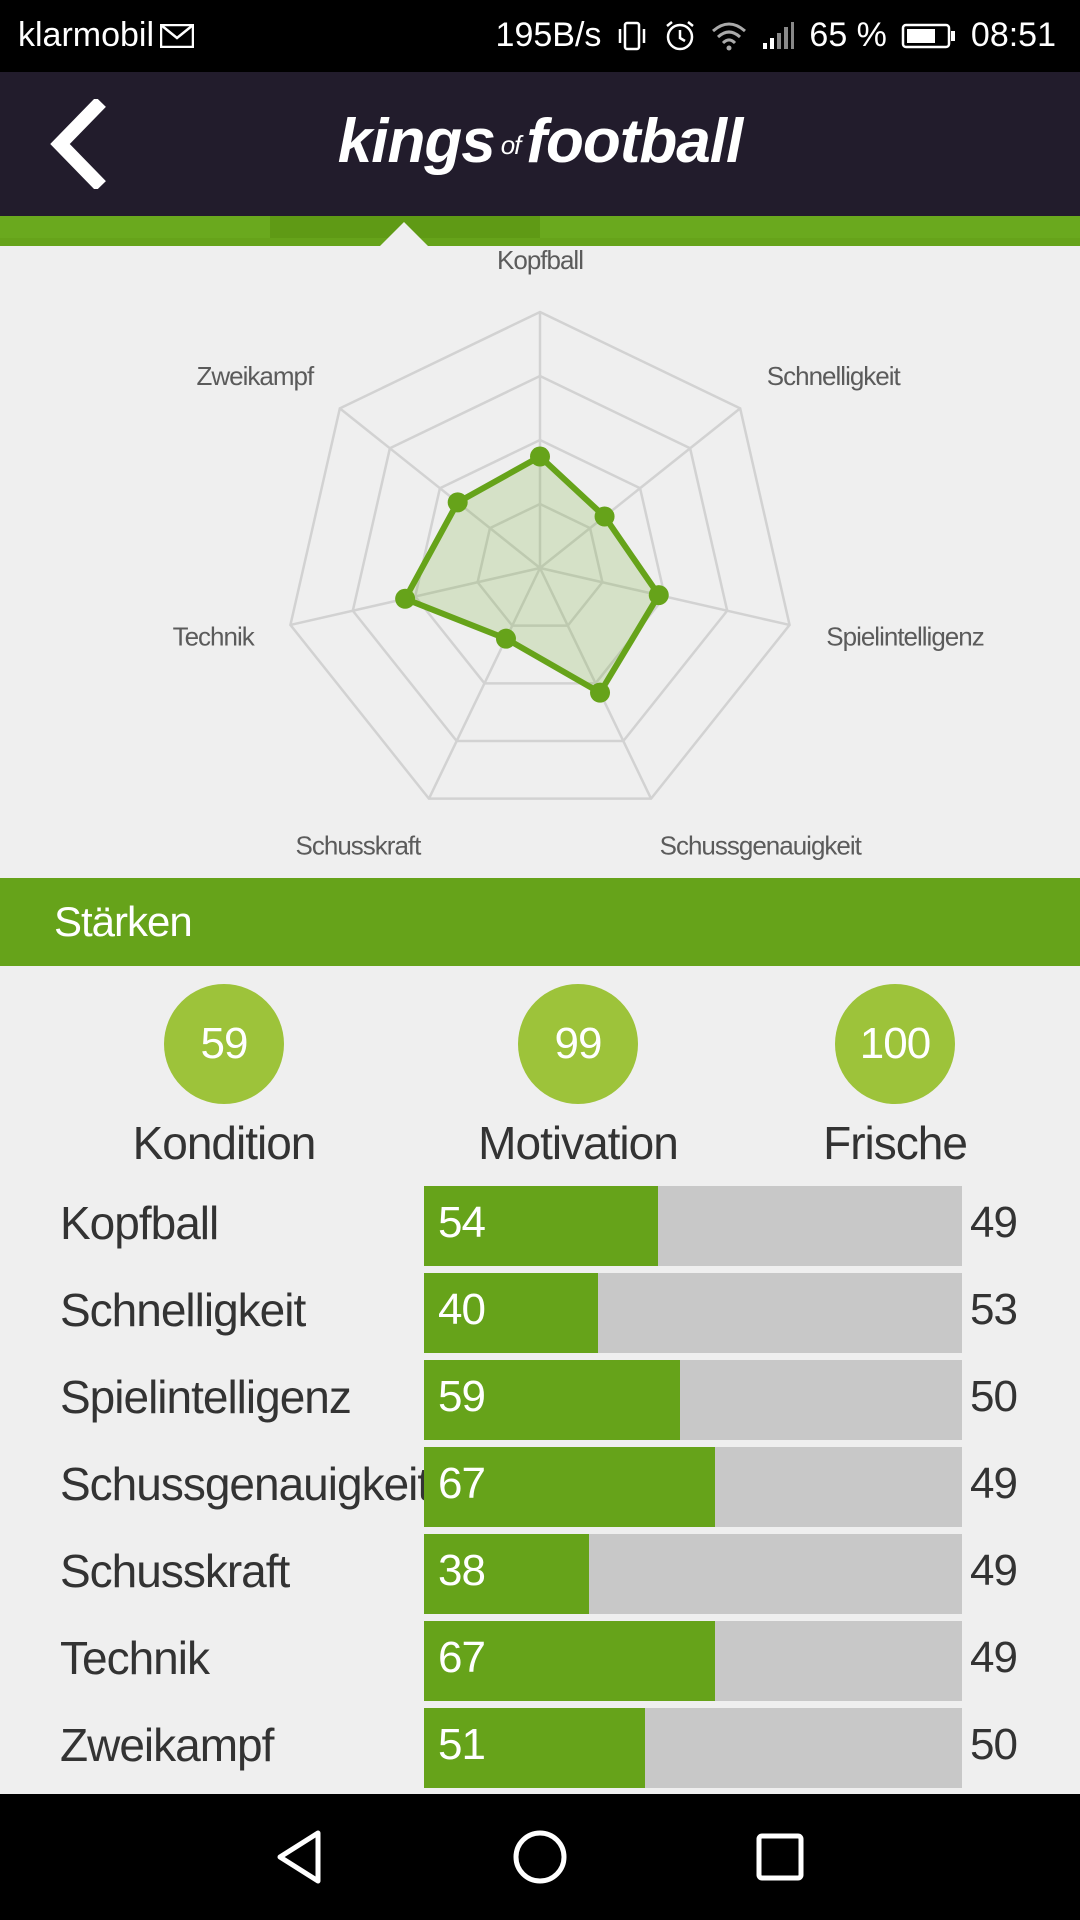  What do you see at coordinates (729, 36) in the screenshot?
I see `wifi-icon` at bounding box center [729, 36].